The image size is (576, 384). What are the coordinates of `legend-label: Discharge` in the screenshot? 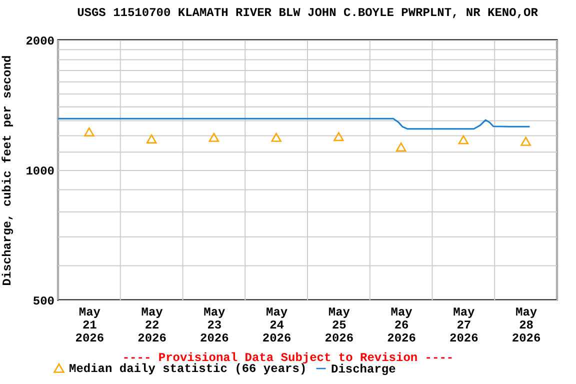 It's located at (363, 369).